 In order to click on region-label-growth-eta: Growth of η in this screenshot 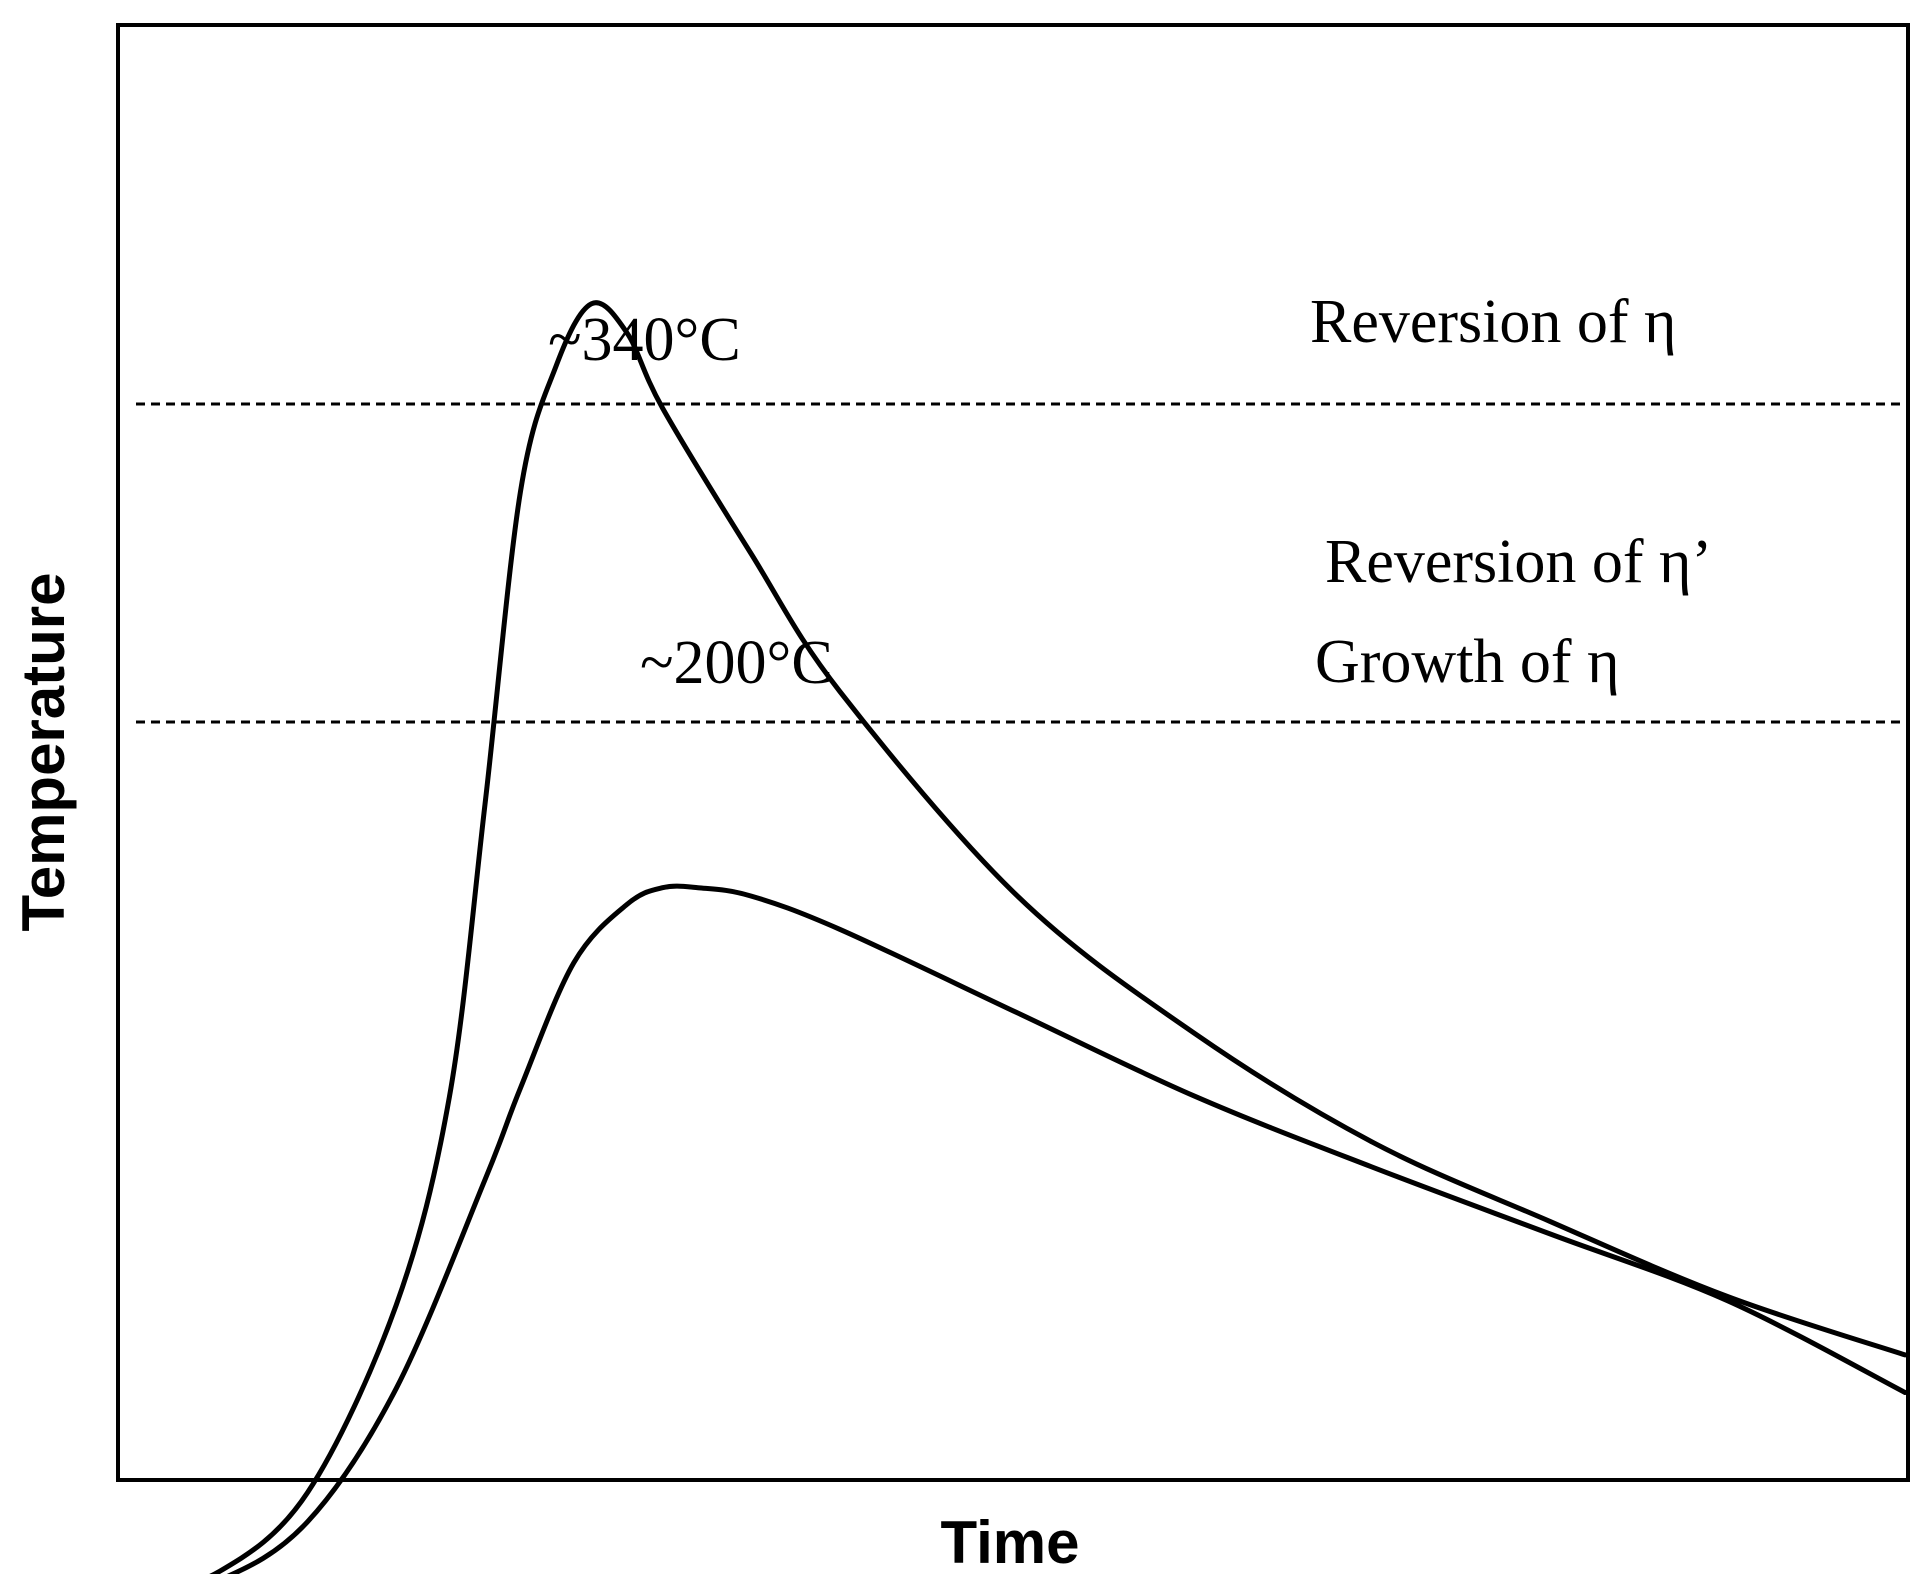, I will do `click(1467, 662)`.